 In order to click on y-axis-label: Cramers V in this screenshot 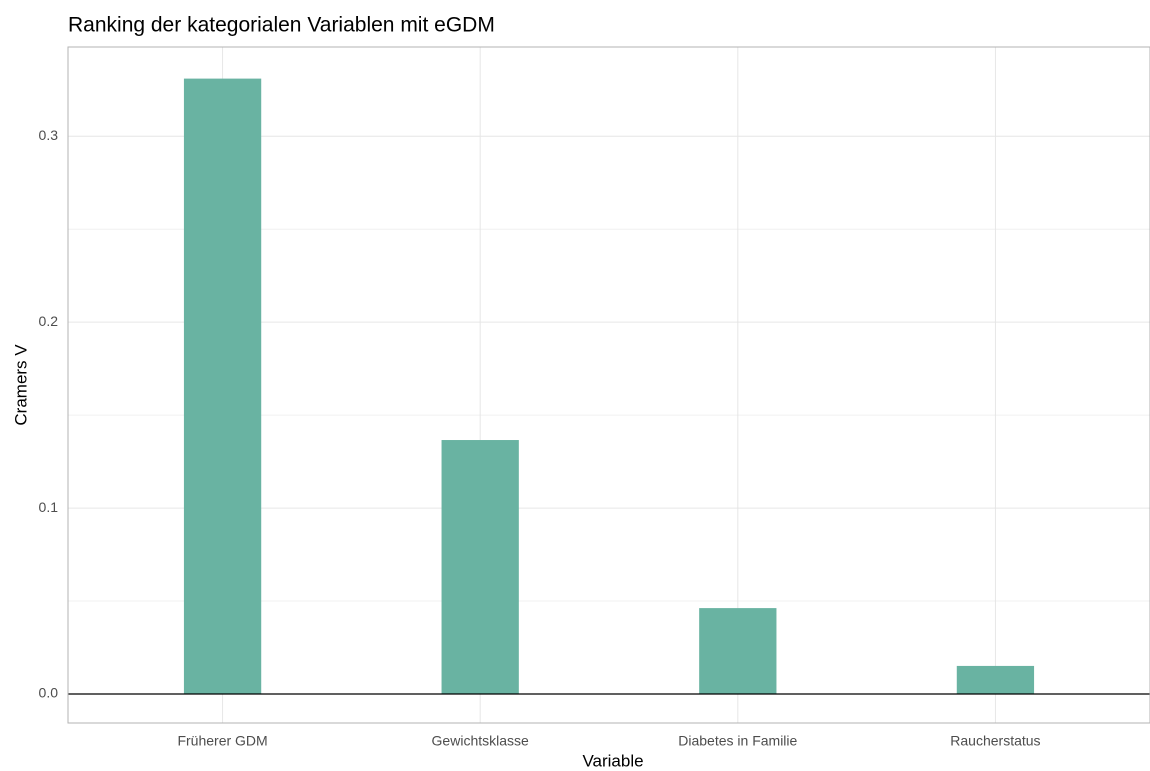, I will do `click(20, 385)`.